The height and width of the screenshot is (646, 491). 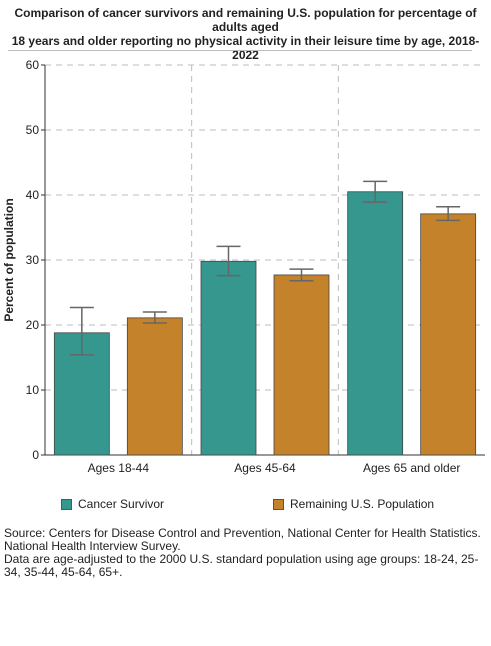 I want to click on y-axis-label: Percent of population, so click(x=9, y=259).